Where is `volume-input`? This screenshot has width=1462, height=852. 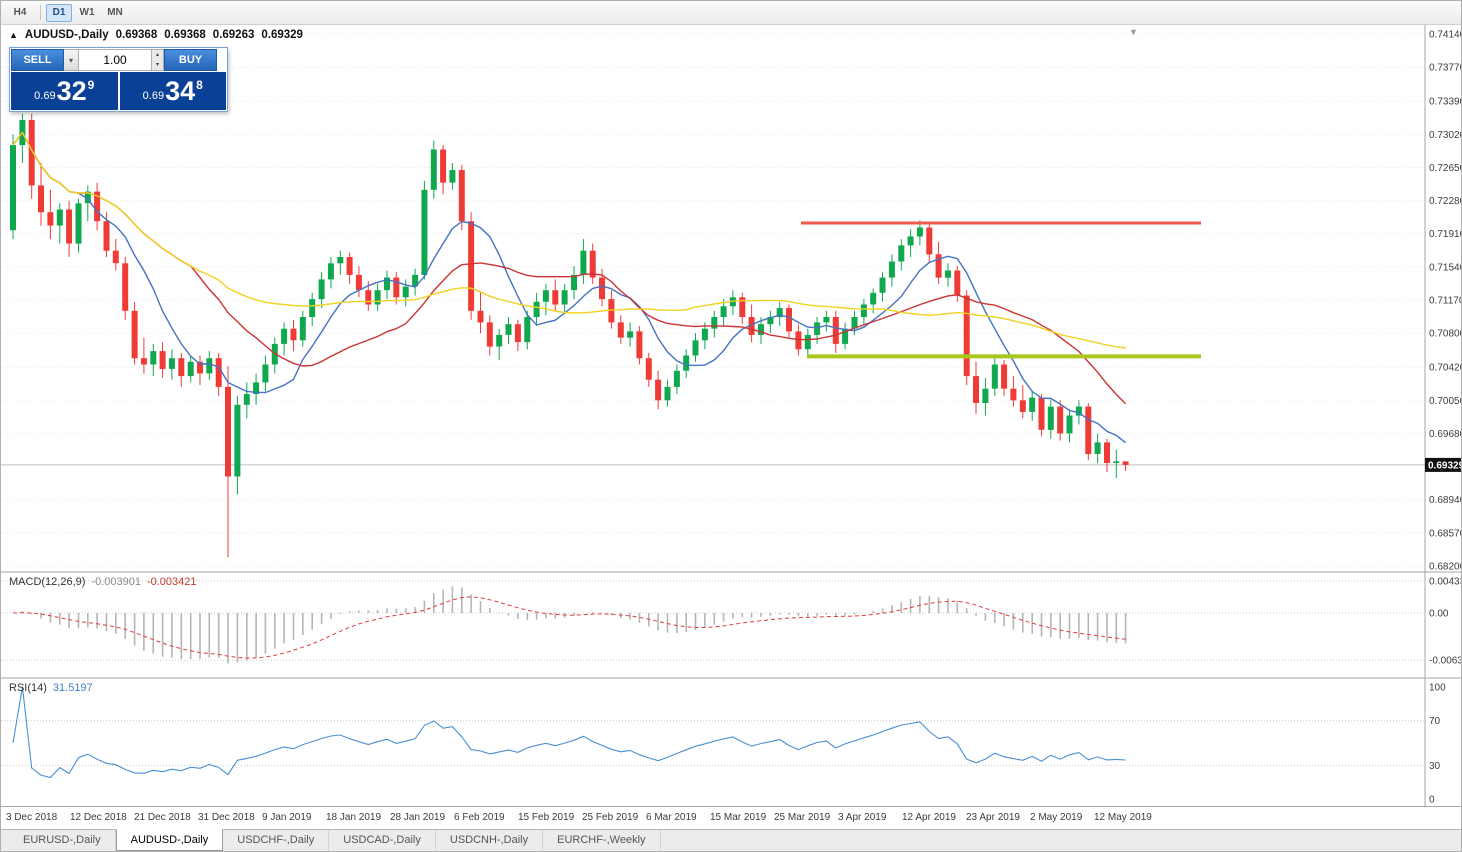 volume-input is located at coordinates (115, 60).